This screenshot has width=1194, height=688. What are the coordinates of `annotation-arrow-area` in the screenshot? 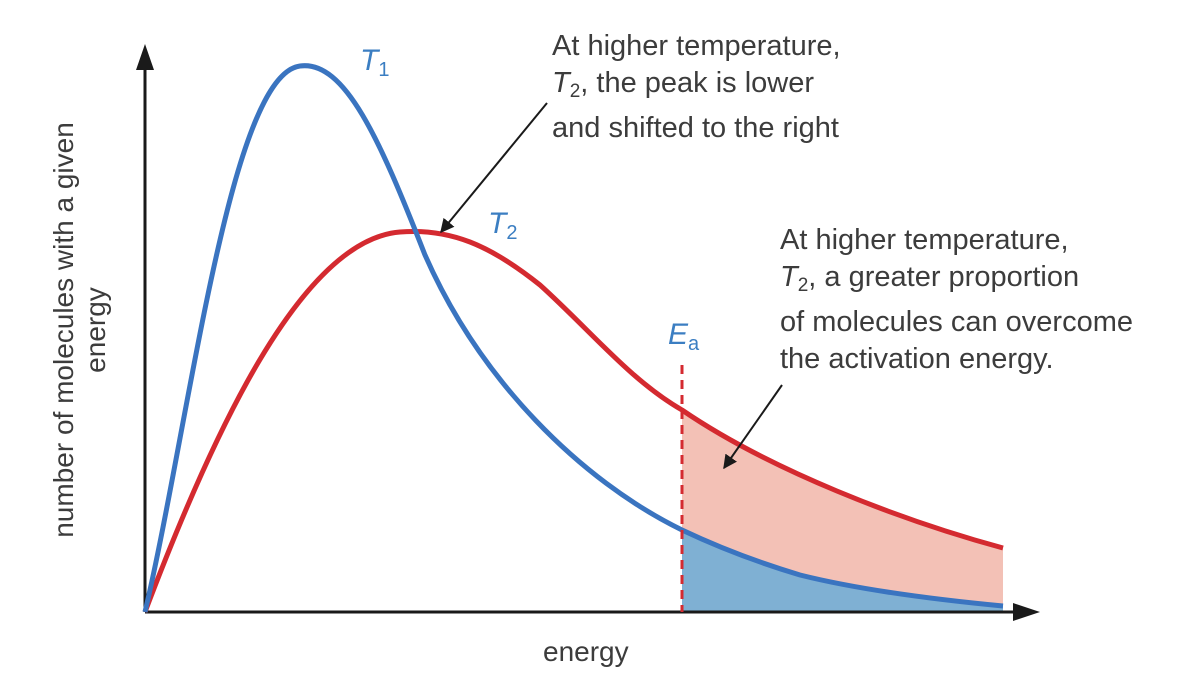 It's located at (753, 427).